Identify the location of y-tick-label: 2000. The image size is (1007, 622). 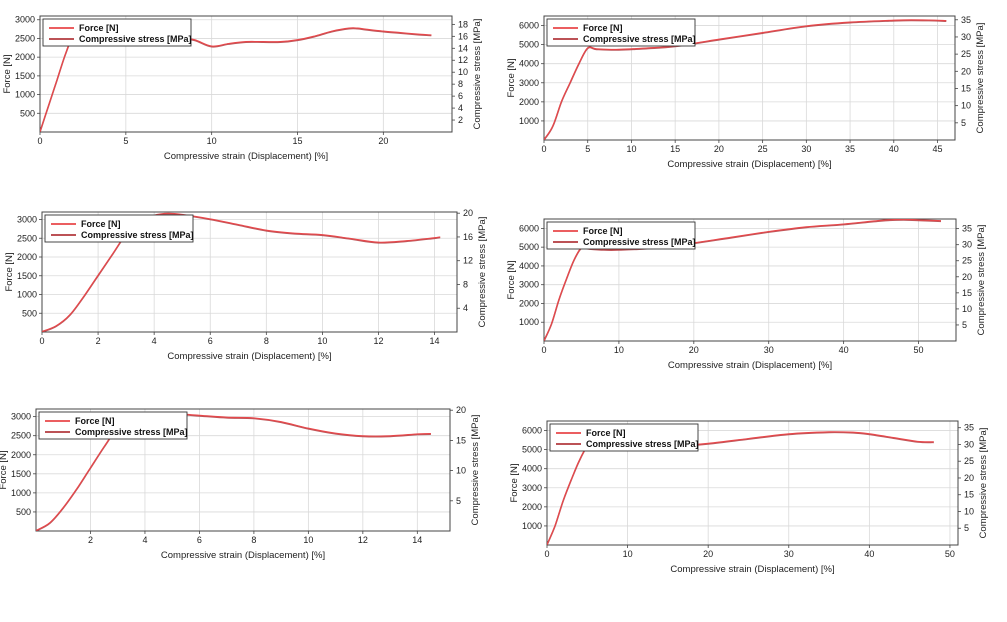
(529, 303).